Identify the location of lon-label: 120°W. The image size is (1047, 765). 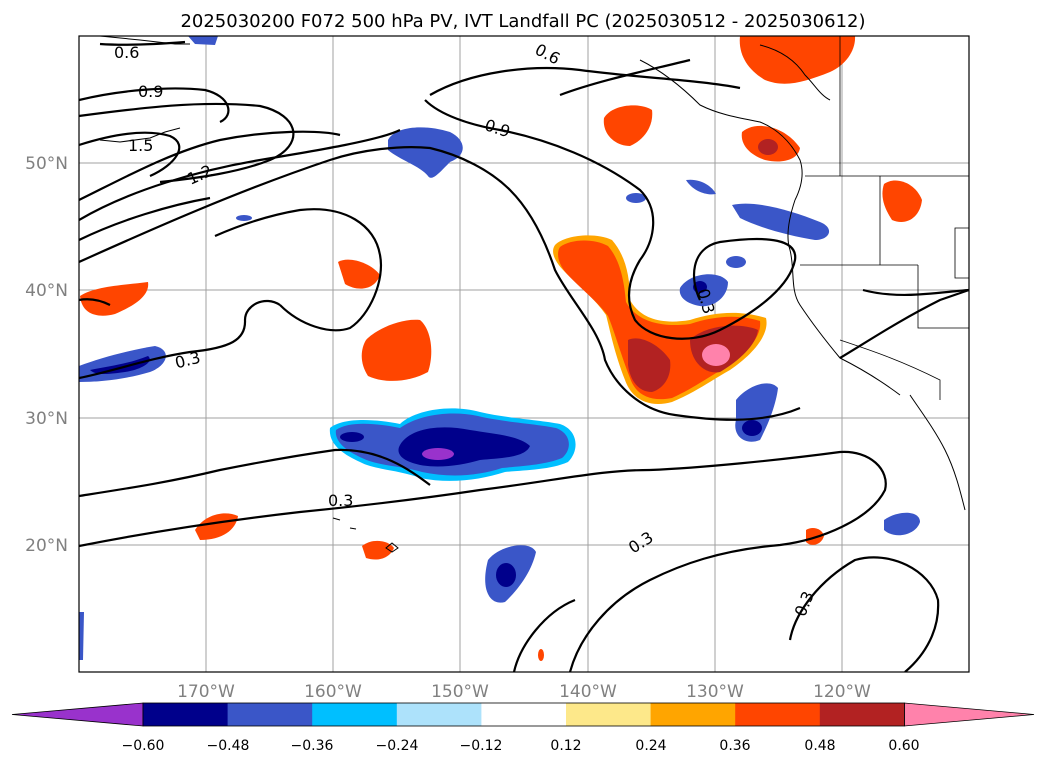
(842, 692).